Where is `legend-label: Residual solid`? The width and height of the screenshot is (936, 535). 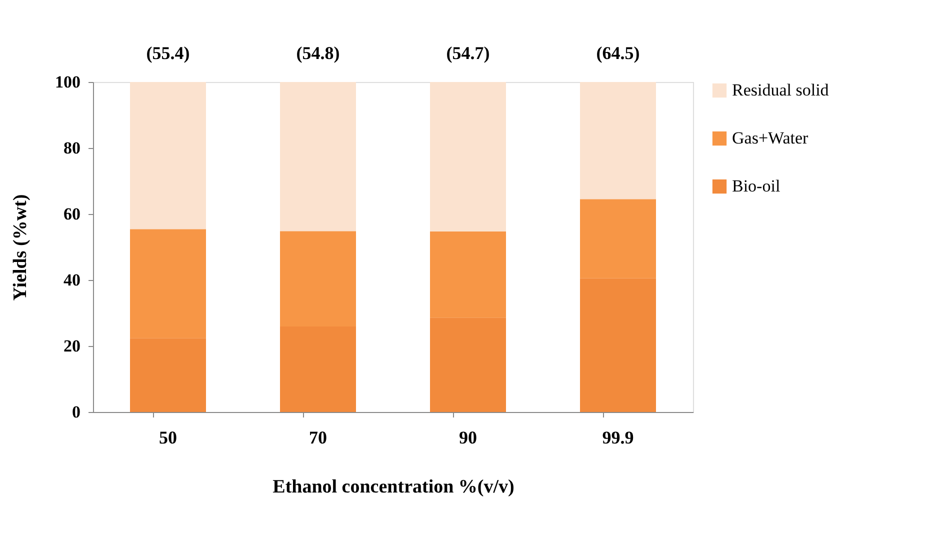 legend-label: Residual solid is located at coordinates (781, 90).